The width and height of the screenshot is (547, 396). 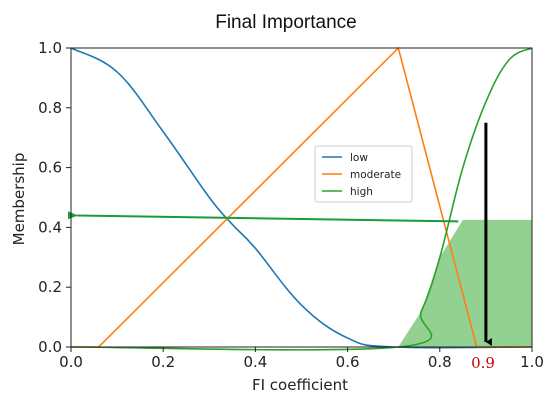 I want to click on activation-level-arrow, so click(x=263, y=217).